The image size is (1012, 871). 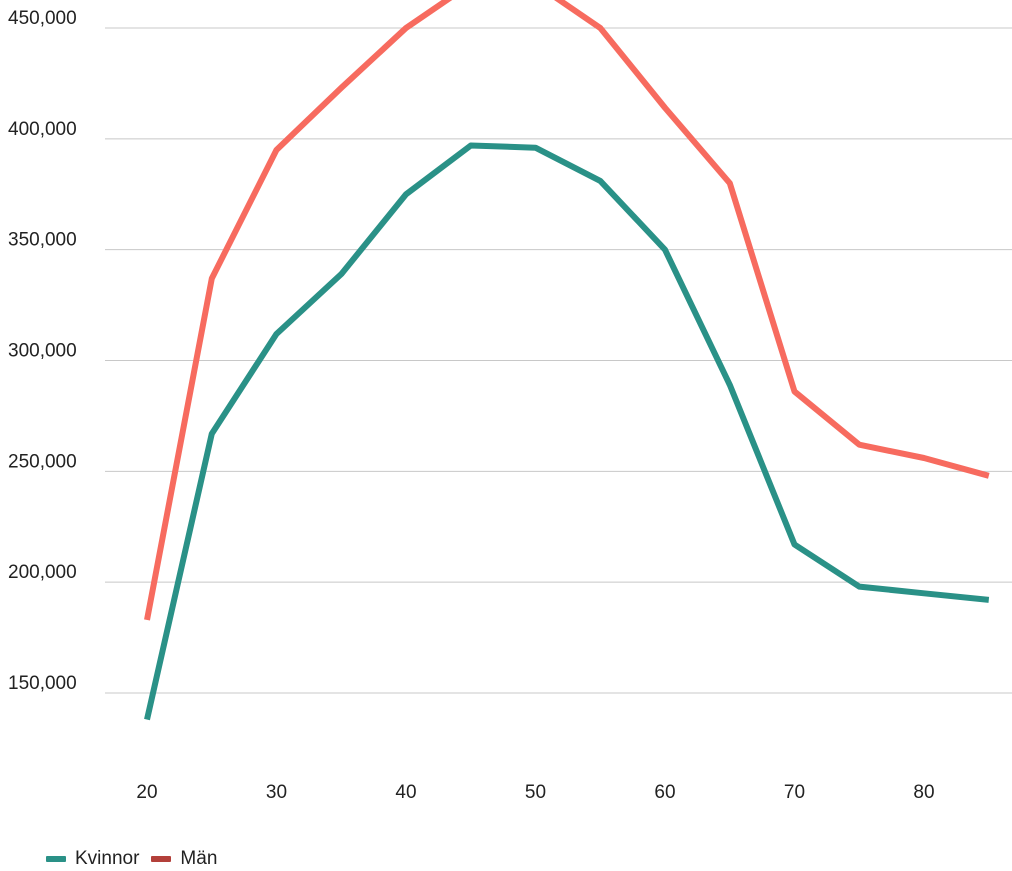 I want to click on x-tick-label: 40, so click(x=405, y=792).